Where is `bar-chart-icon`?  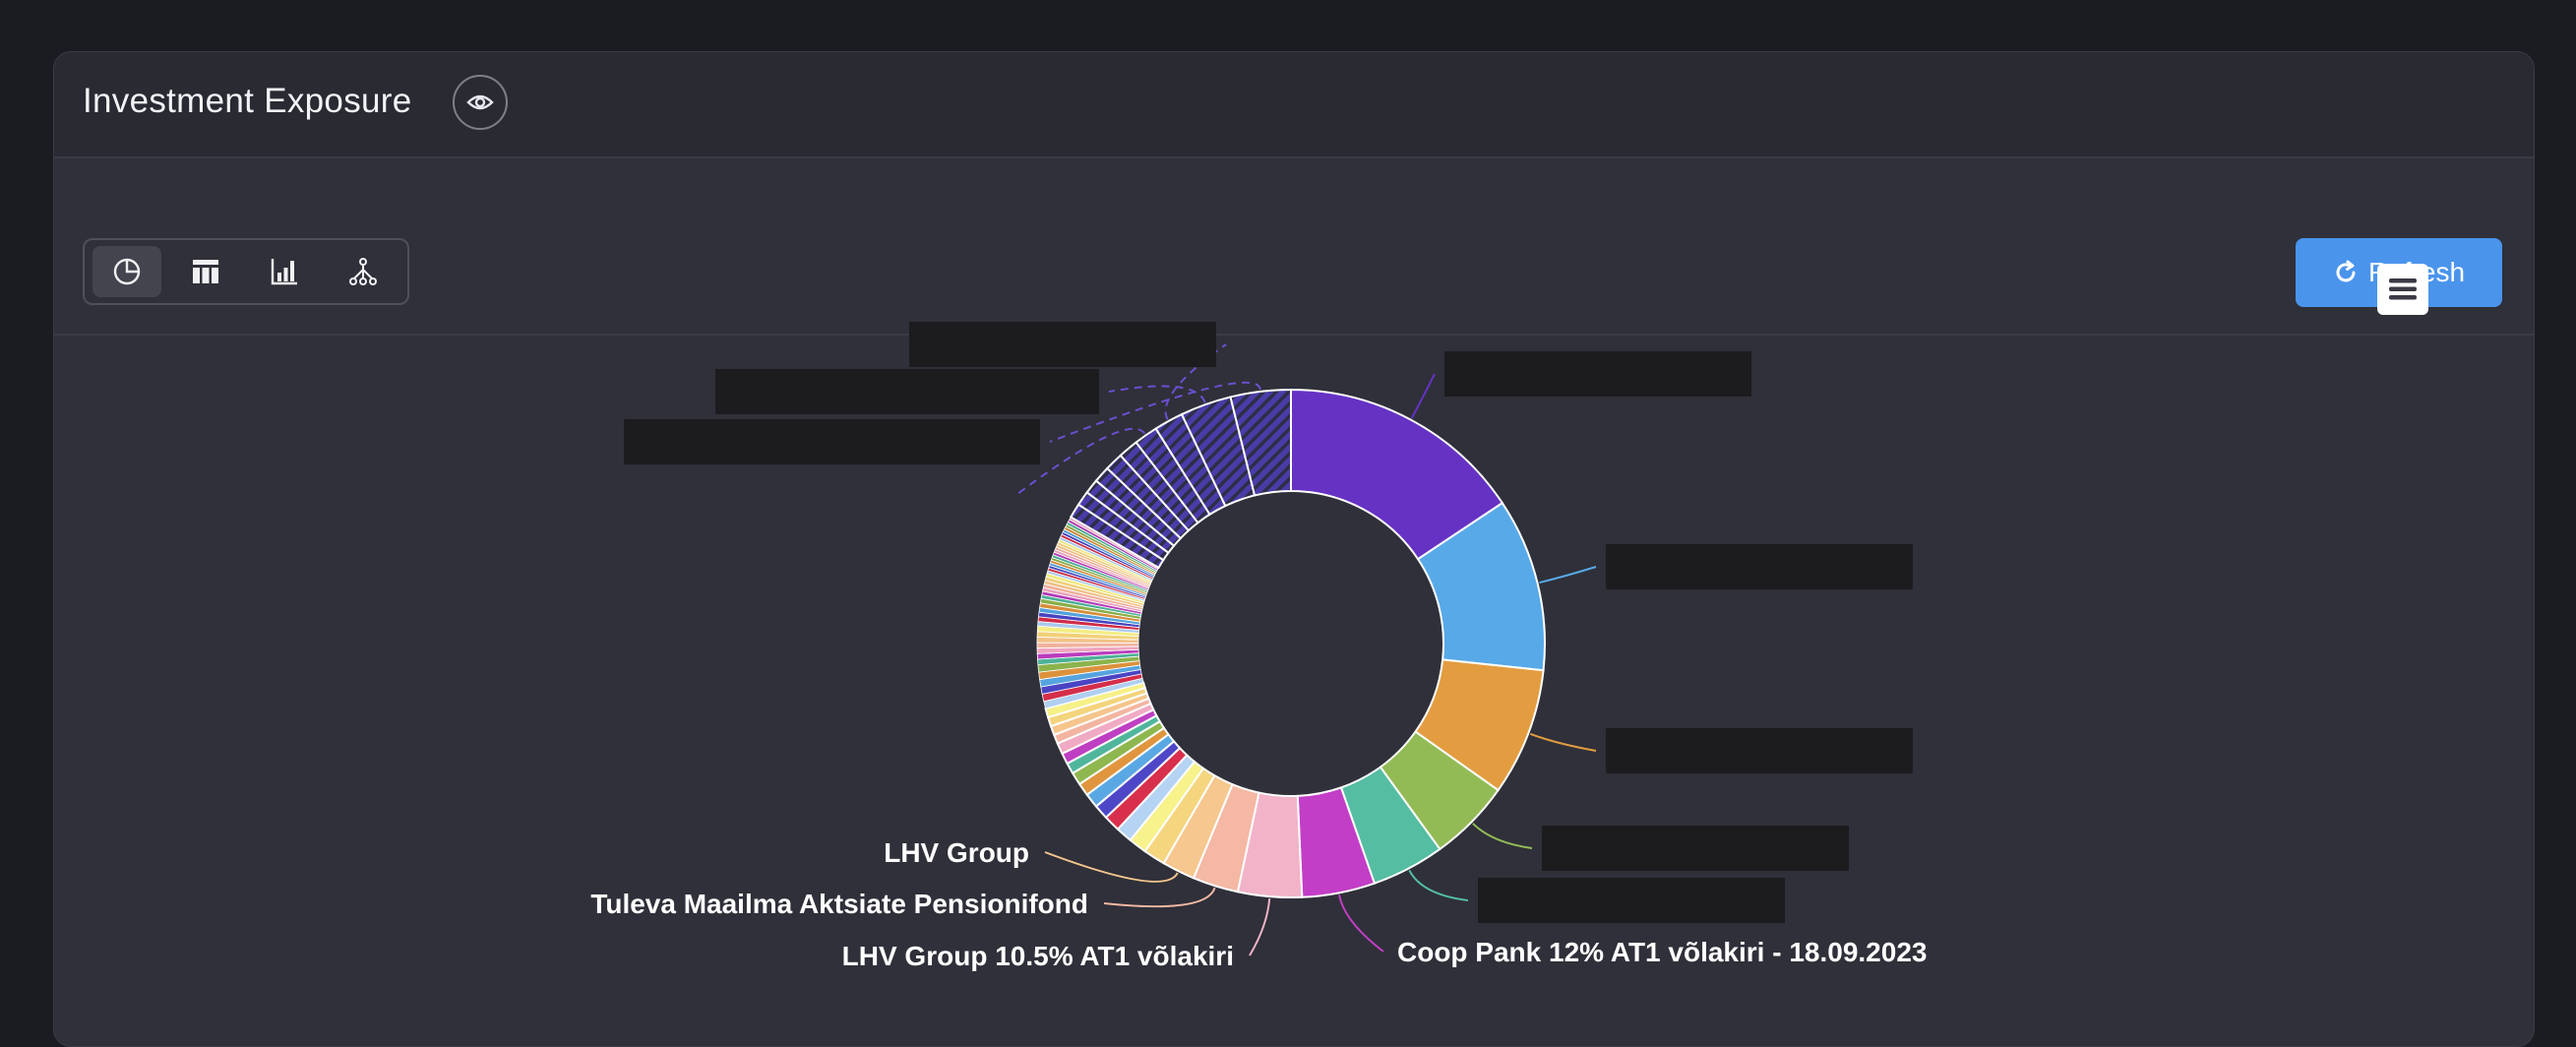 bar-chart-icon is located at coordinates (284, 272).